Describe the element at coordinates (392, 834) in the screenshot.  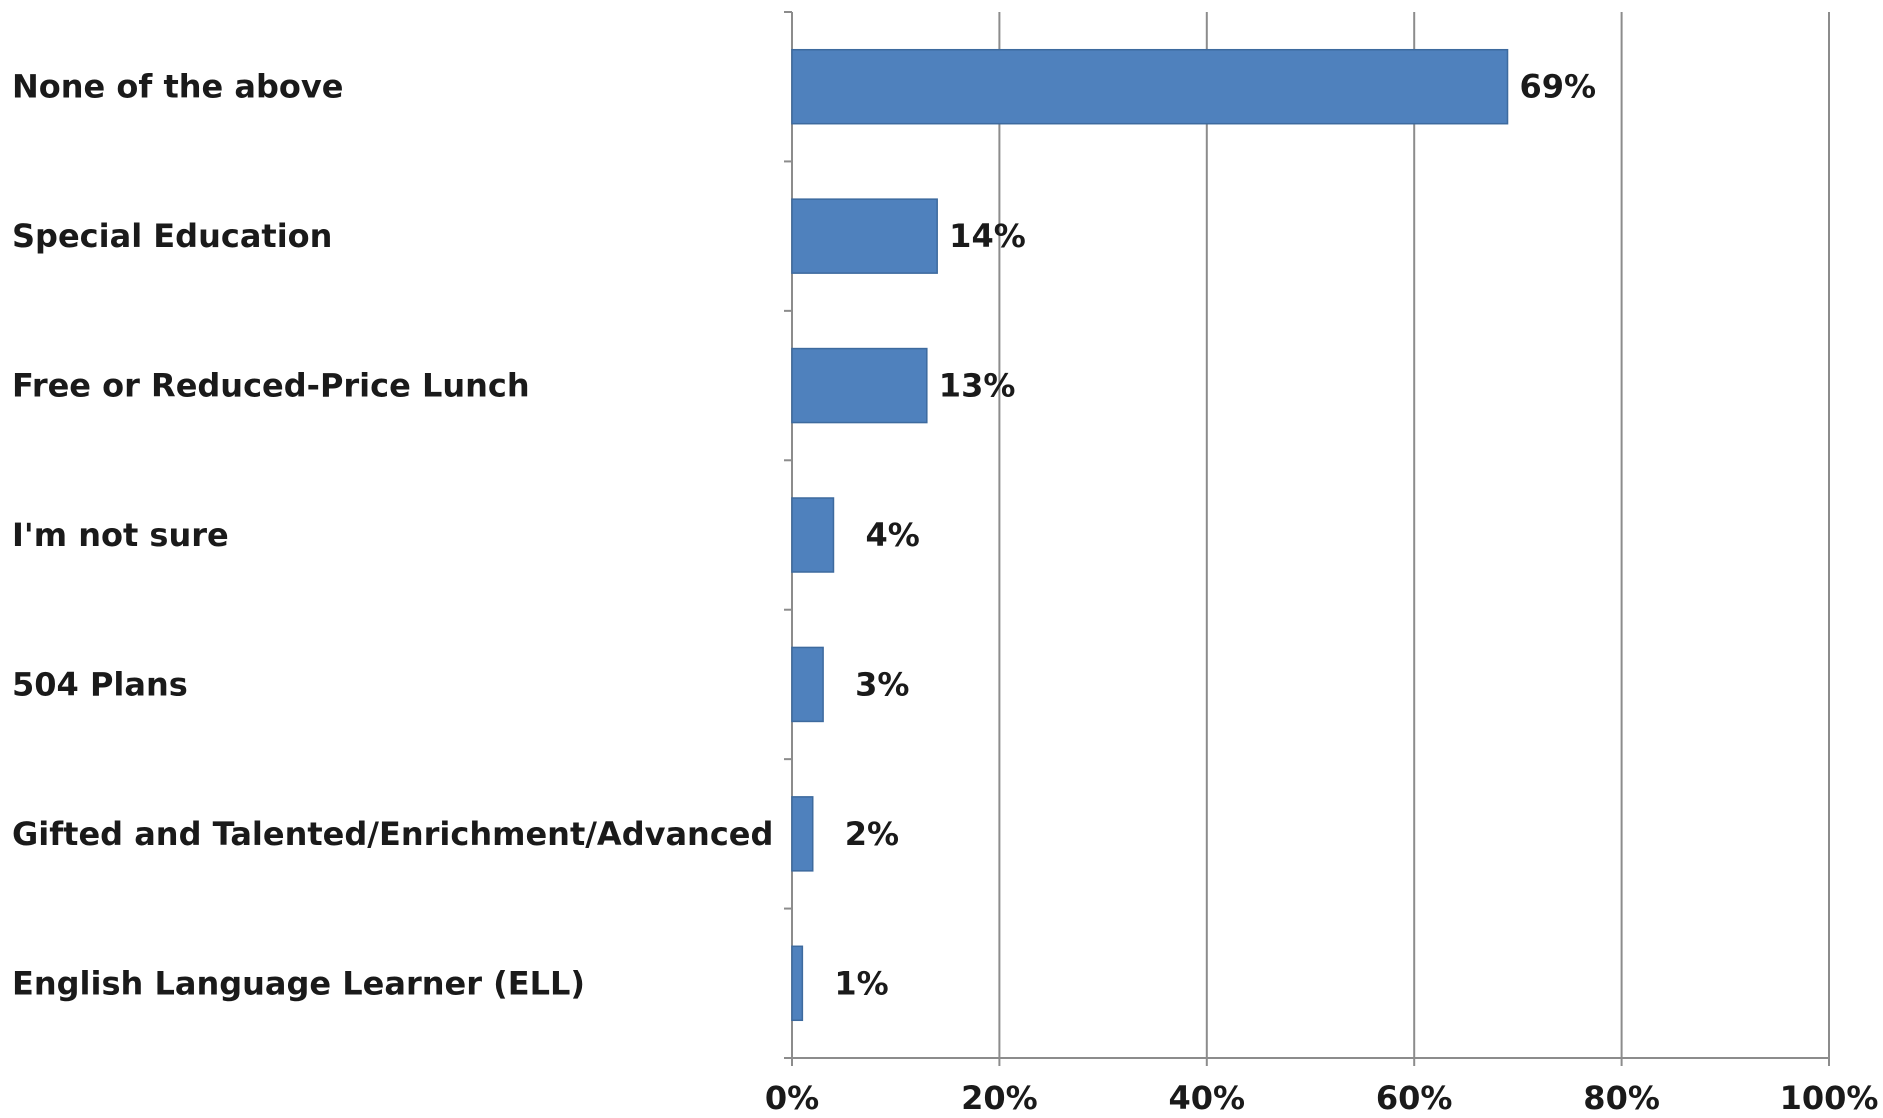
I see `y-tick-label: Gifted and Talented/Enrichment/Advanced` at that location.